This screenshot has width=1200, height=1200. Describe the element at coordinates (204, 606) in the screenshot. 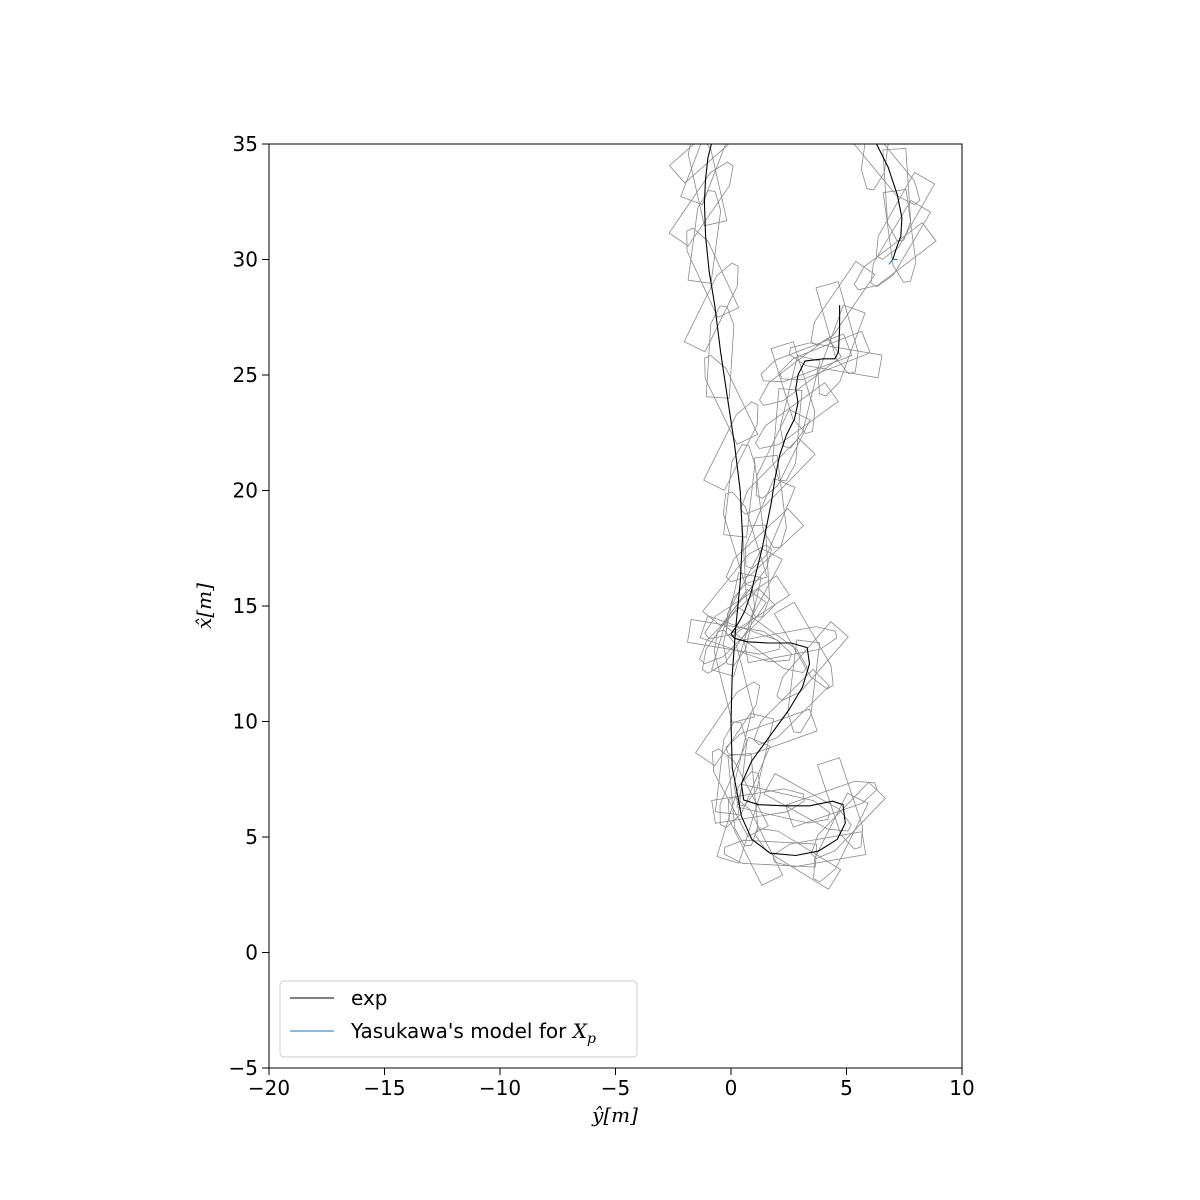

I see `y-axis-label: x̂[m]` at that location.